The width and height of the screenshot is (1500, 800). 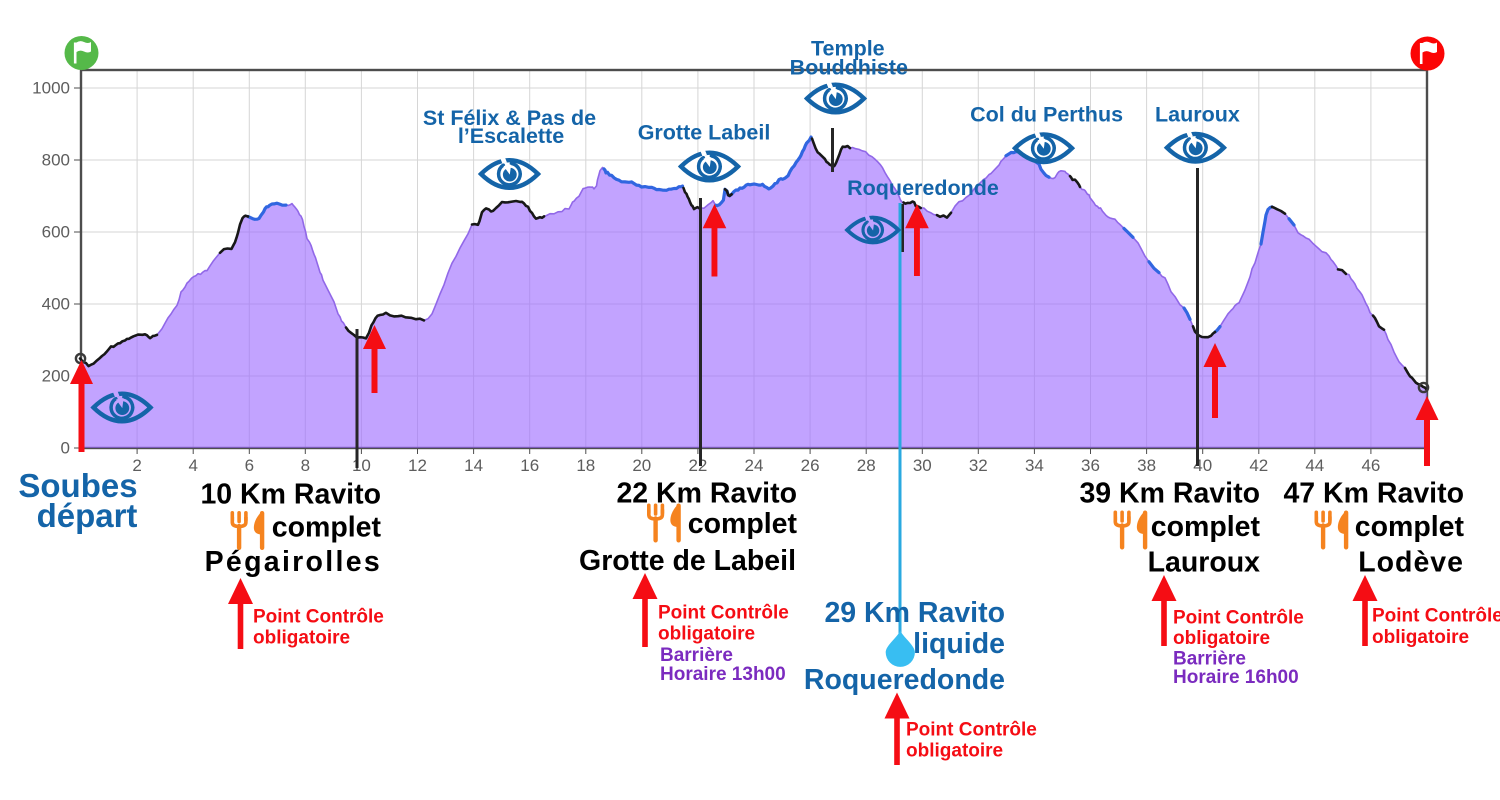 What do you see at coordinates (687, 561) in the screenshot?
I see `svg-text: Grotte de Labeil` at bounding box center [687, 561].